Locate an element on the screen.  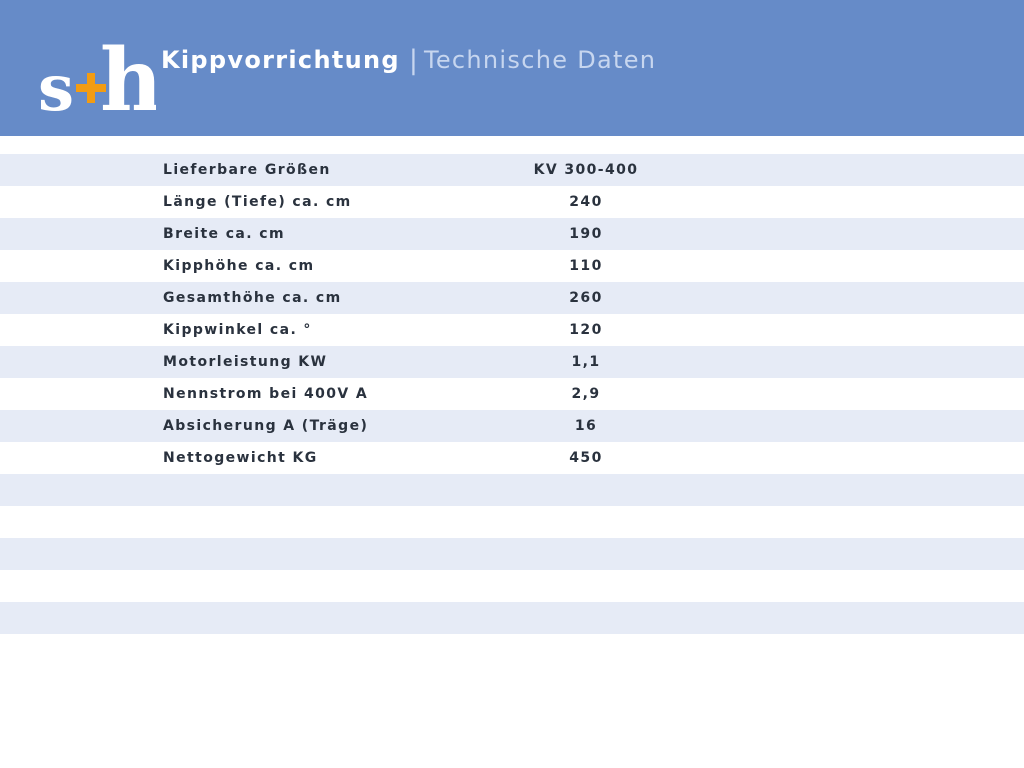
spec-label: Nettogewicht KG is located at coordinates (240, 458).